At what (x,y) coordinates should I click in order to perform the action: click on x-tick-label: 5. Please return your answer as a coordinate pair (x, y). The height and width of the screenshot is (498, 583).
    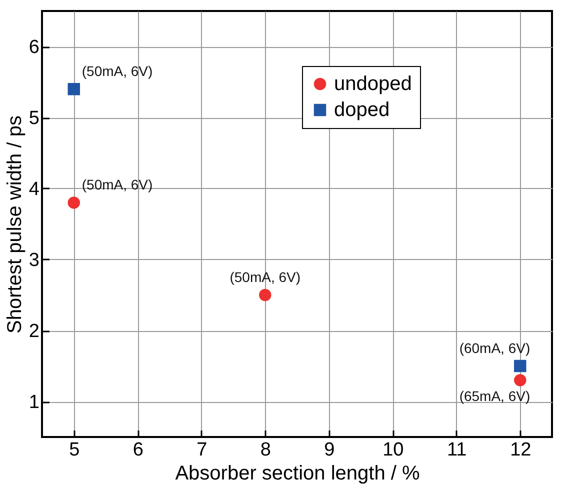
    Looking at the image, I should click on (74, 450).